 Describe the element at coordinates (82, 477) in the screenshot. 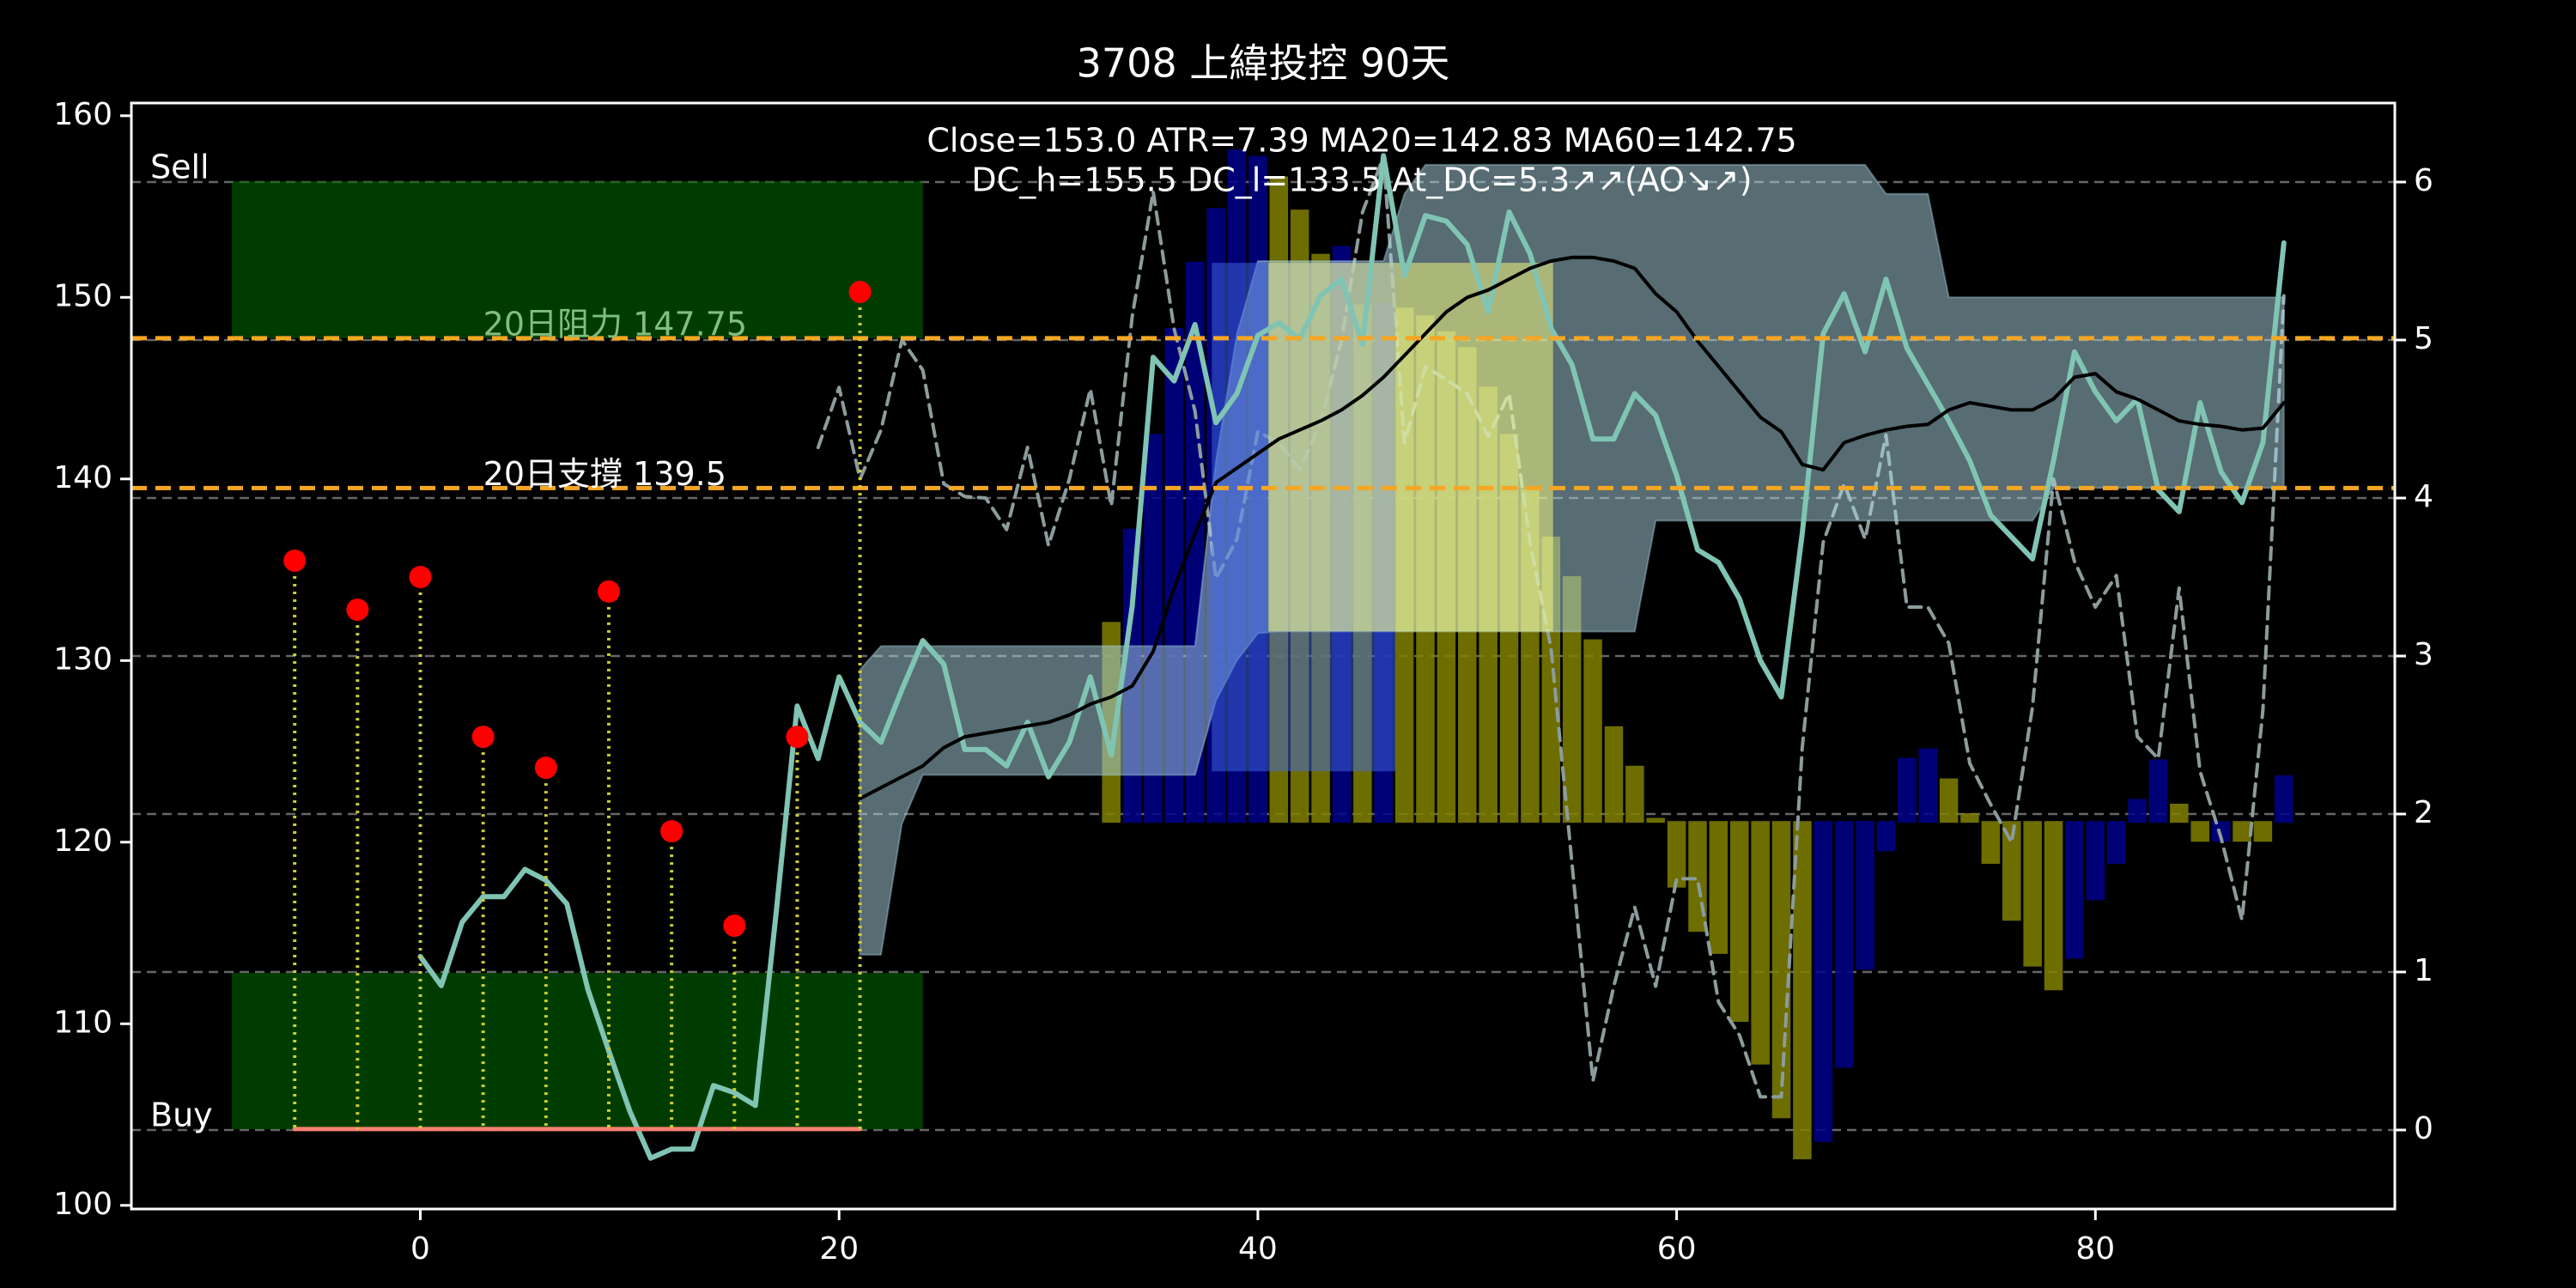

I see `y-tick-label: 140` at that location.